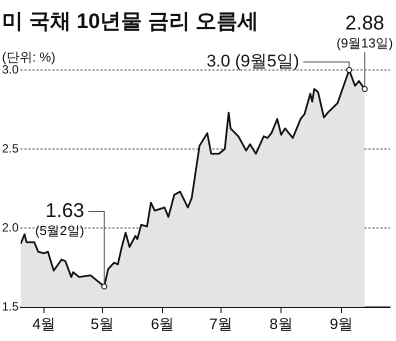 This screenshot has height=341, width=396. I want to click on chart-title: 미 국채 10년물 금리 오름세, so click(130, 21).